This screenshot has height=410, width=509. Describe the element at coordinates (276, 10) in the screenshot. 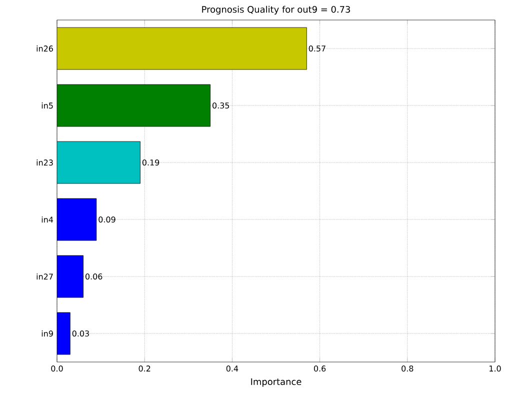

I see `chart-title: Prognosis Quality for out9 = 0.73` at that location.